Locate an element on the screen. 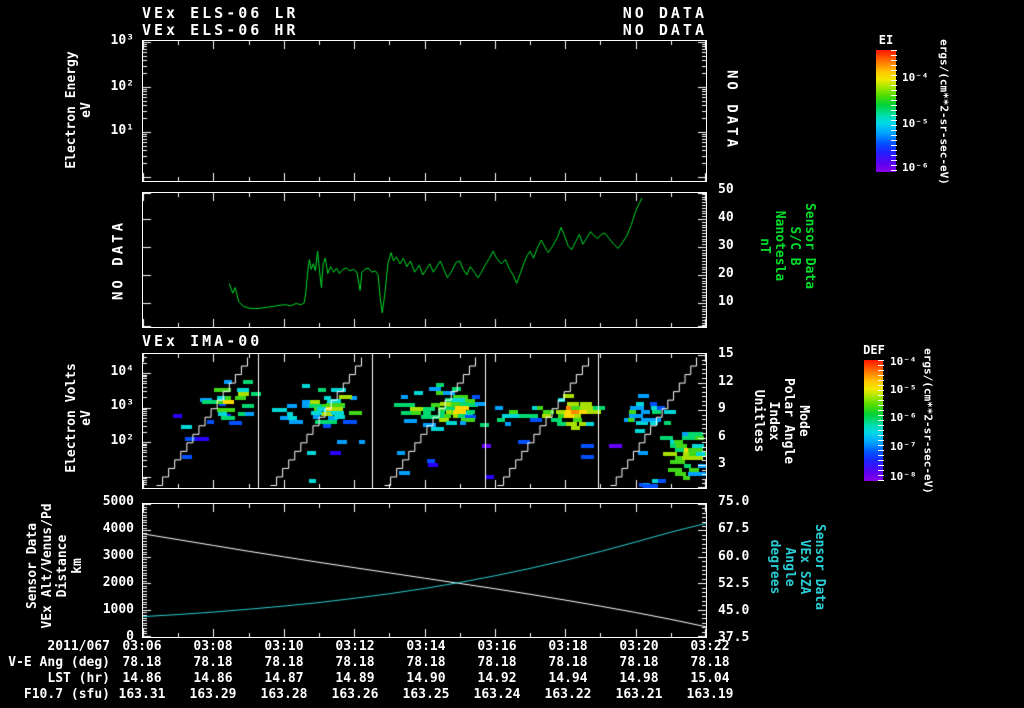 The image size is (1024, 708). eph-rytick-60: 60.0 is located at coordinates (734, 556).